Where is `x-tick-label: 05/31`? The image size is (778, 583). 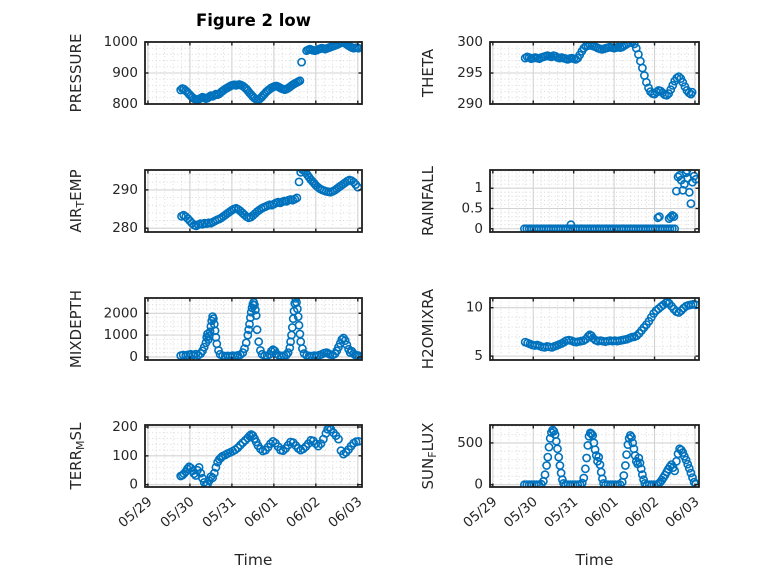 x-tick-label: 05/31 is located at coordinates (219, 512).